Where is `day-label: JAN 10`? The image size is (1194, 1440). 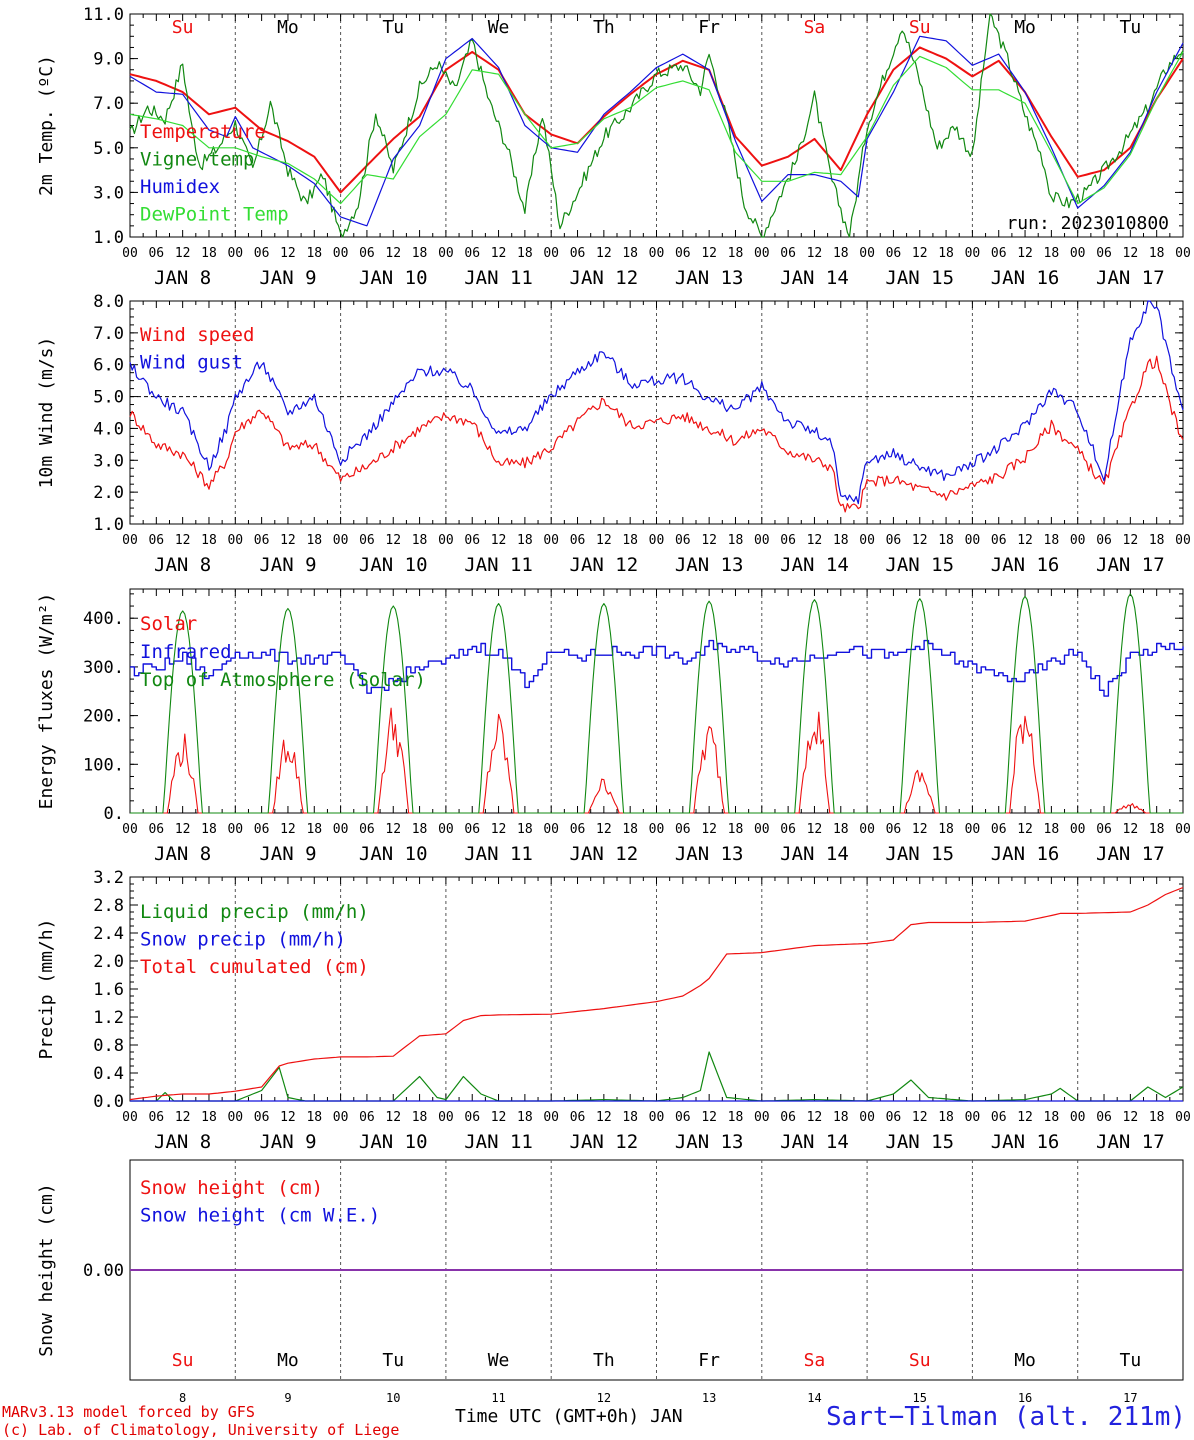 day-label: JAN 10 is located at coordinates (393, 565).